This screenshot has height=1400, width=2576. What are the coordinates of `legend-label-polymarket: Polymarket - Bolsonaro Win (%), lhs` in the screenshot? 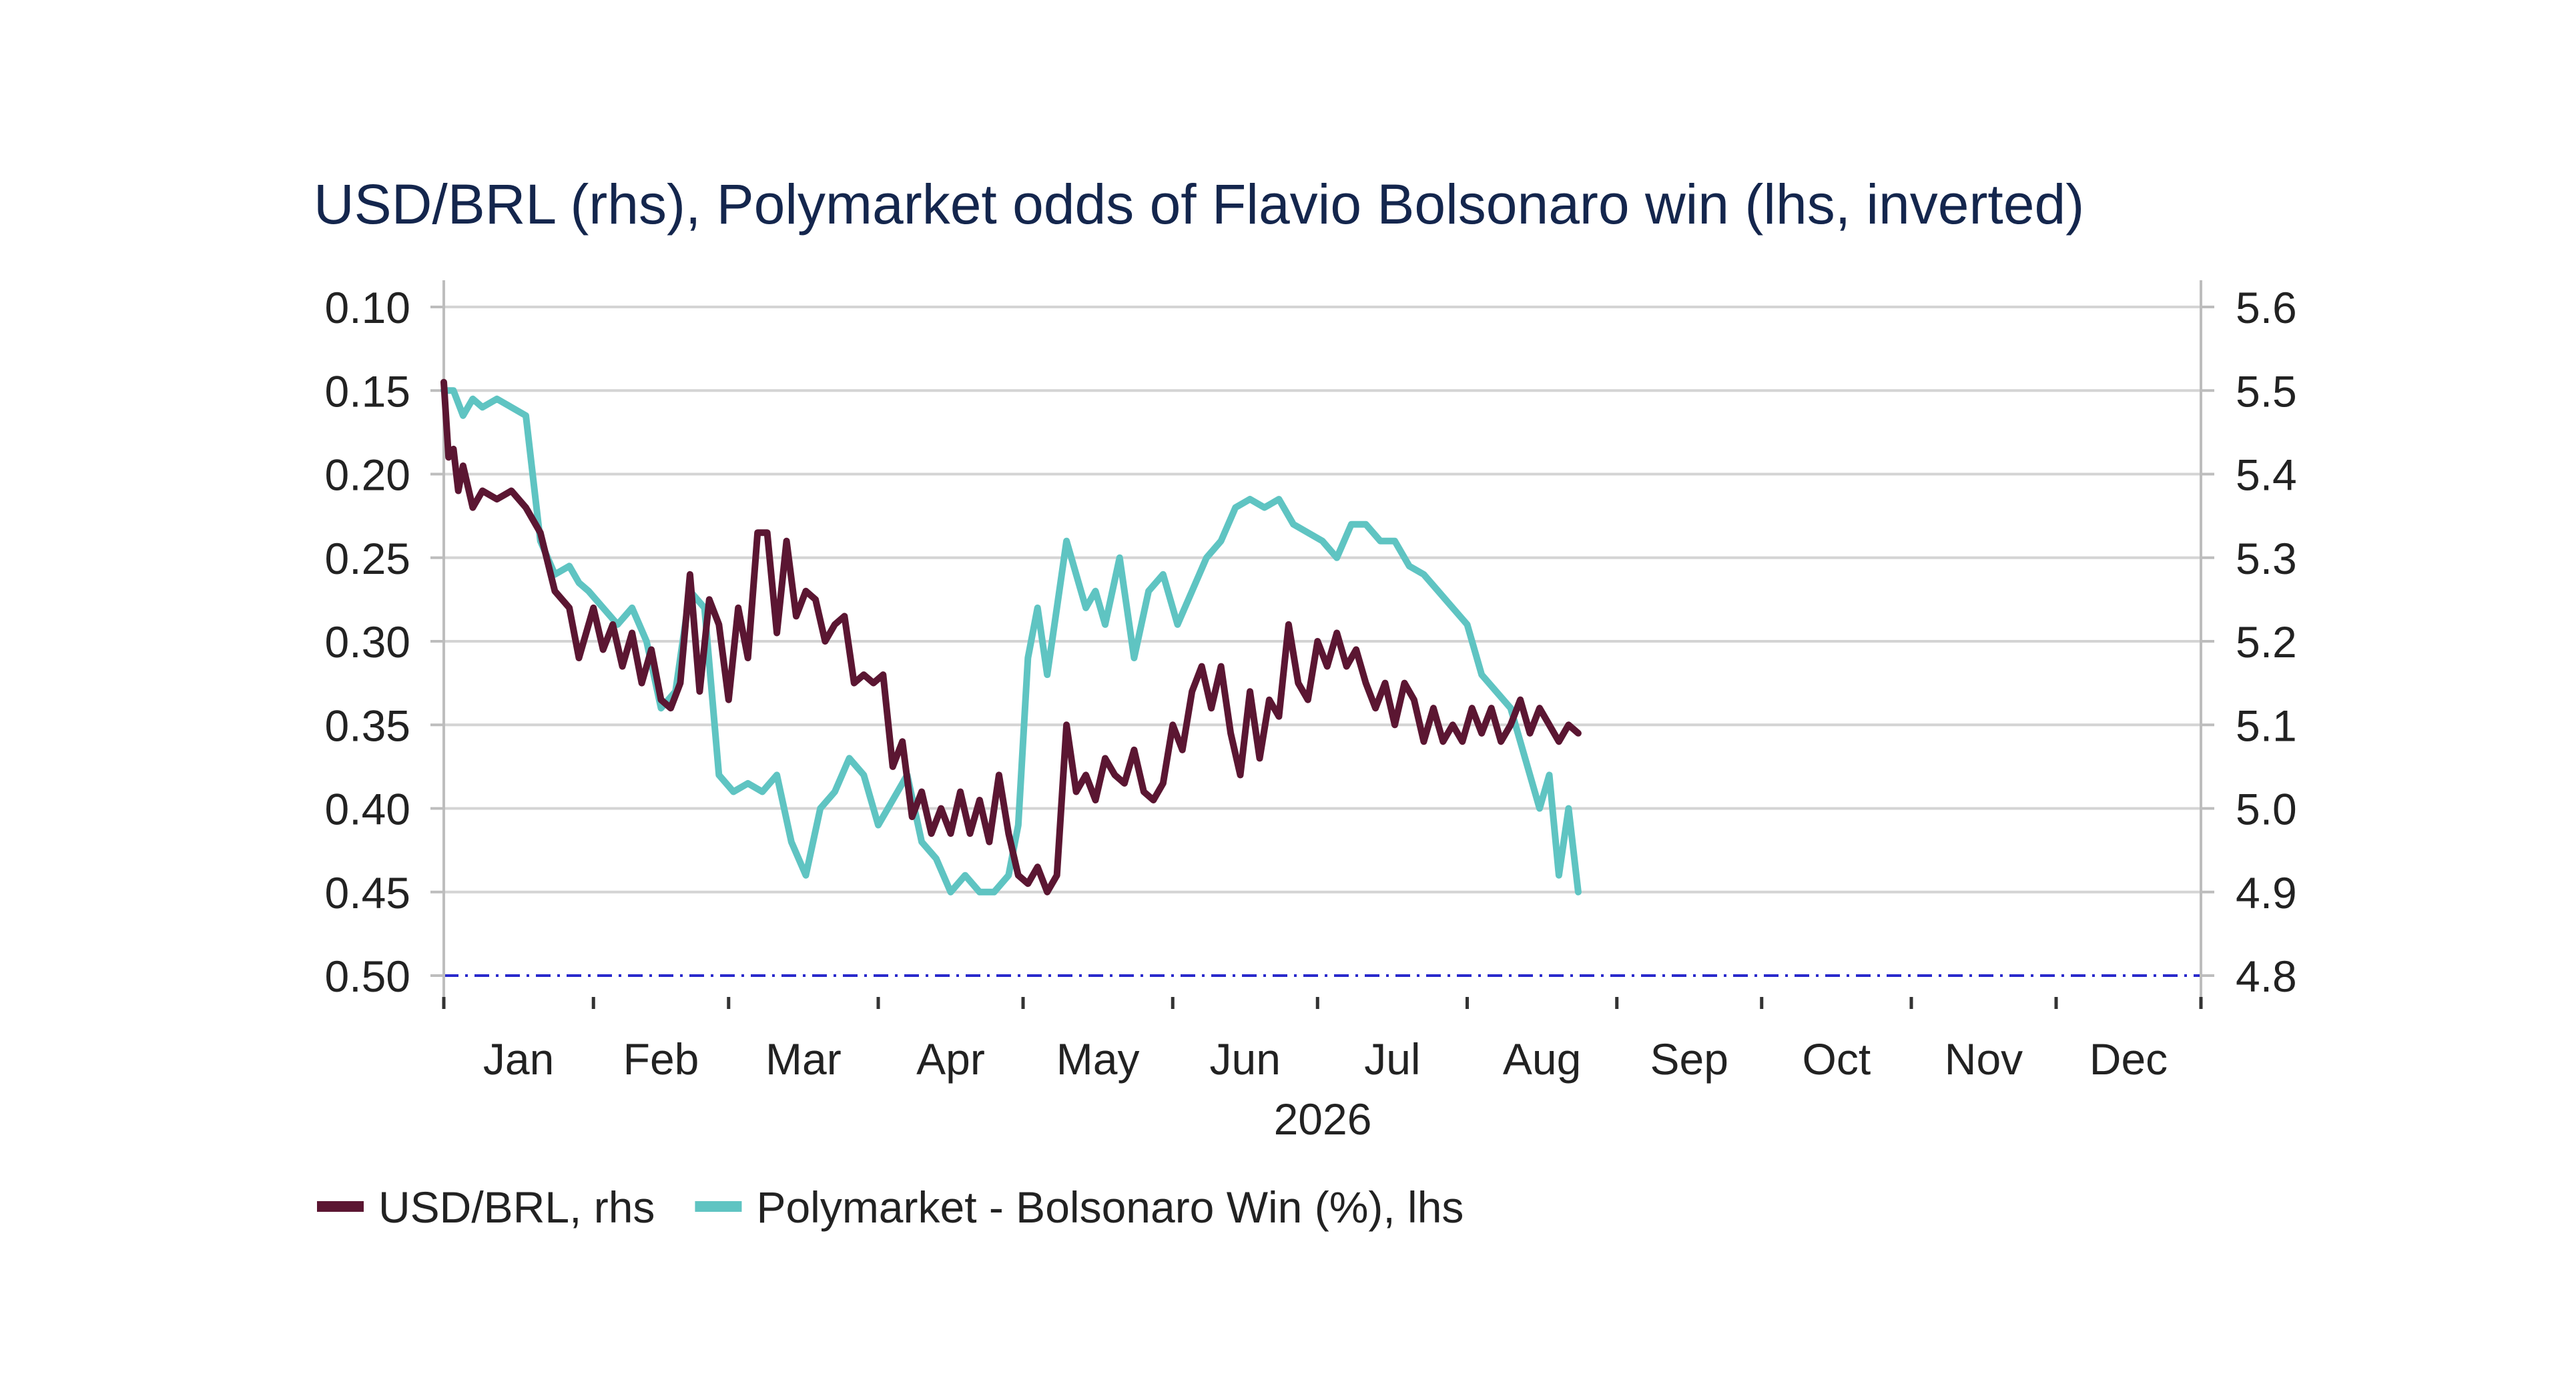 It's located at (1110, 1207).